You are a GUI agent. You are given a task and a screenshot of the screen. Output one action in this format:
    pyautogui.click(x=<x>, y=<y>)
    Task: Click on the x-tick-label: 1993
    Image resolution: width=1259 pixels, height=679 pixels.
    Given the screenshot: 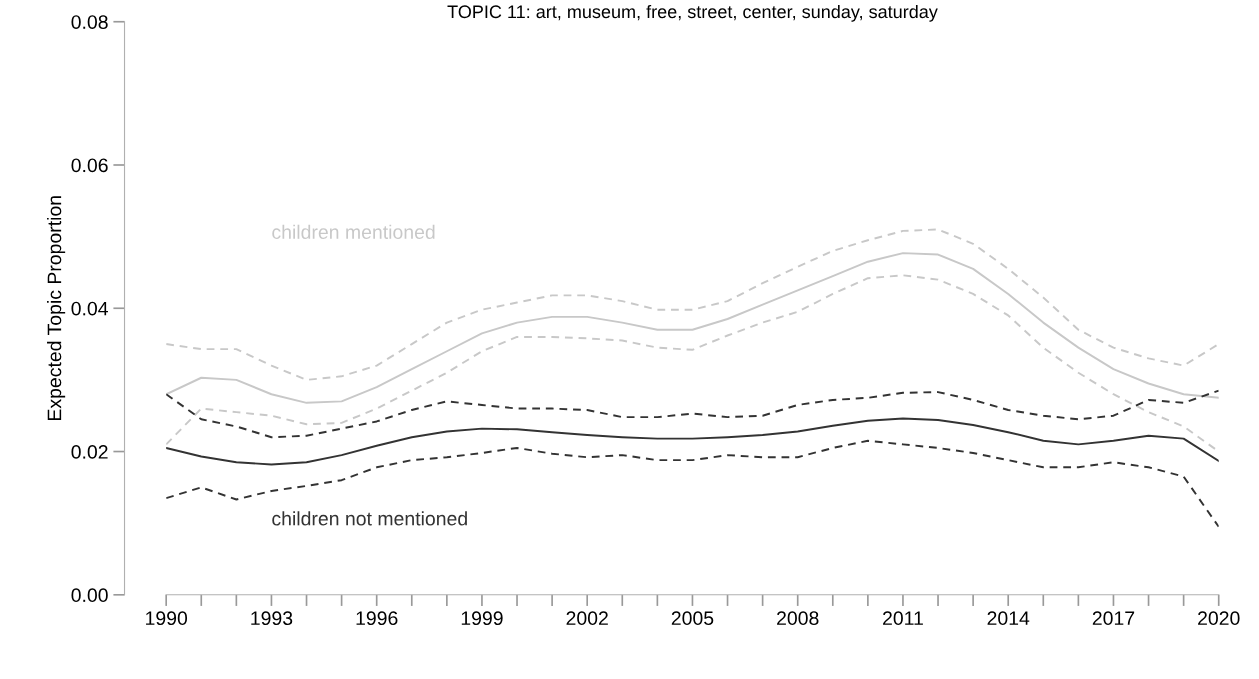 What is the action you would take?
    pyautogui.click(x=272, y=618)
    